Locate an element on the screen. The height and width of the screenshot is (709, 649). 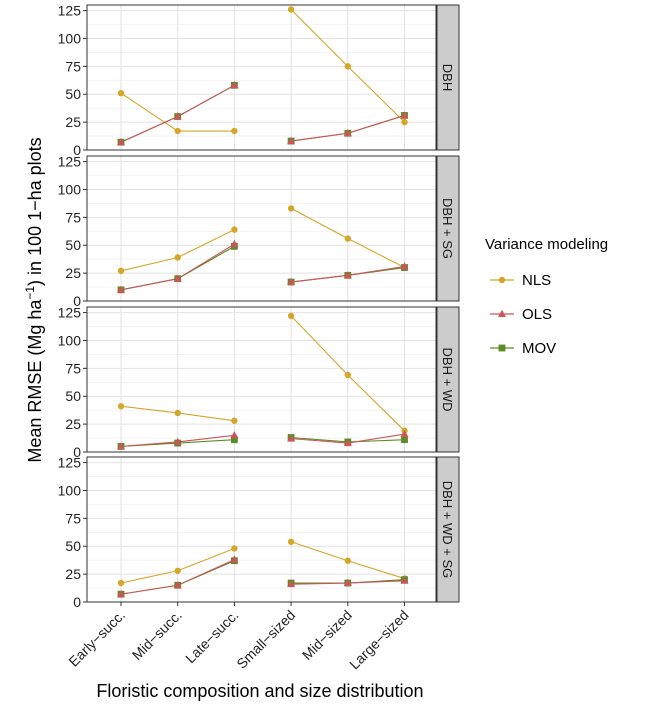
legend-label-mov: MOV is located at coordinates (539, 348).